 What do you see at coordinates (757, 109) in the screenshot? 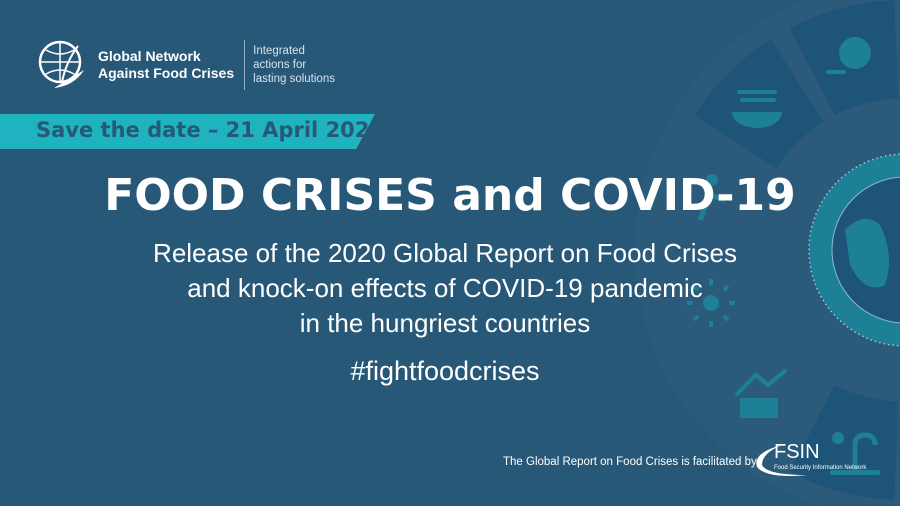
I see `grain-bowl-icon` at bounding box center [757, 109].